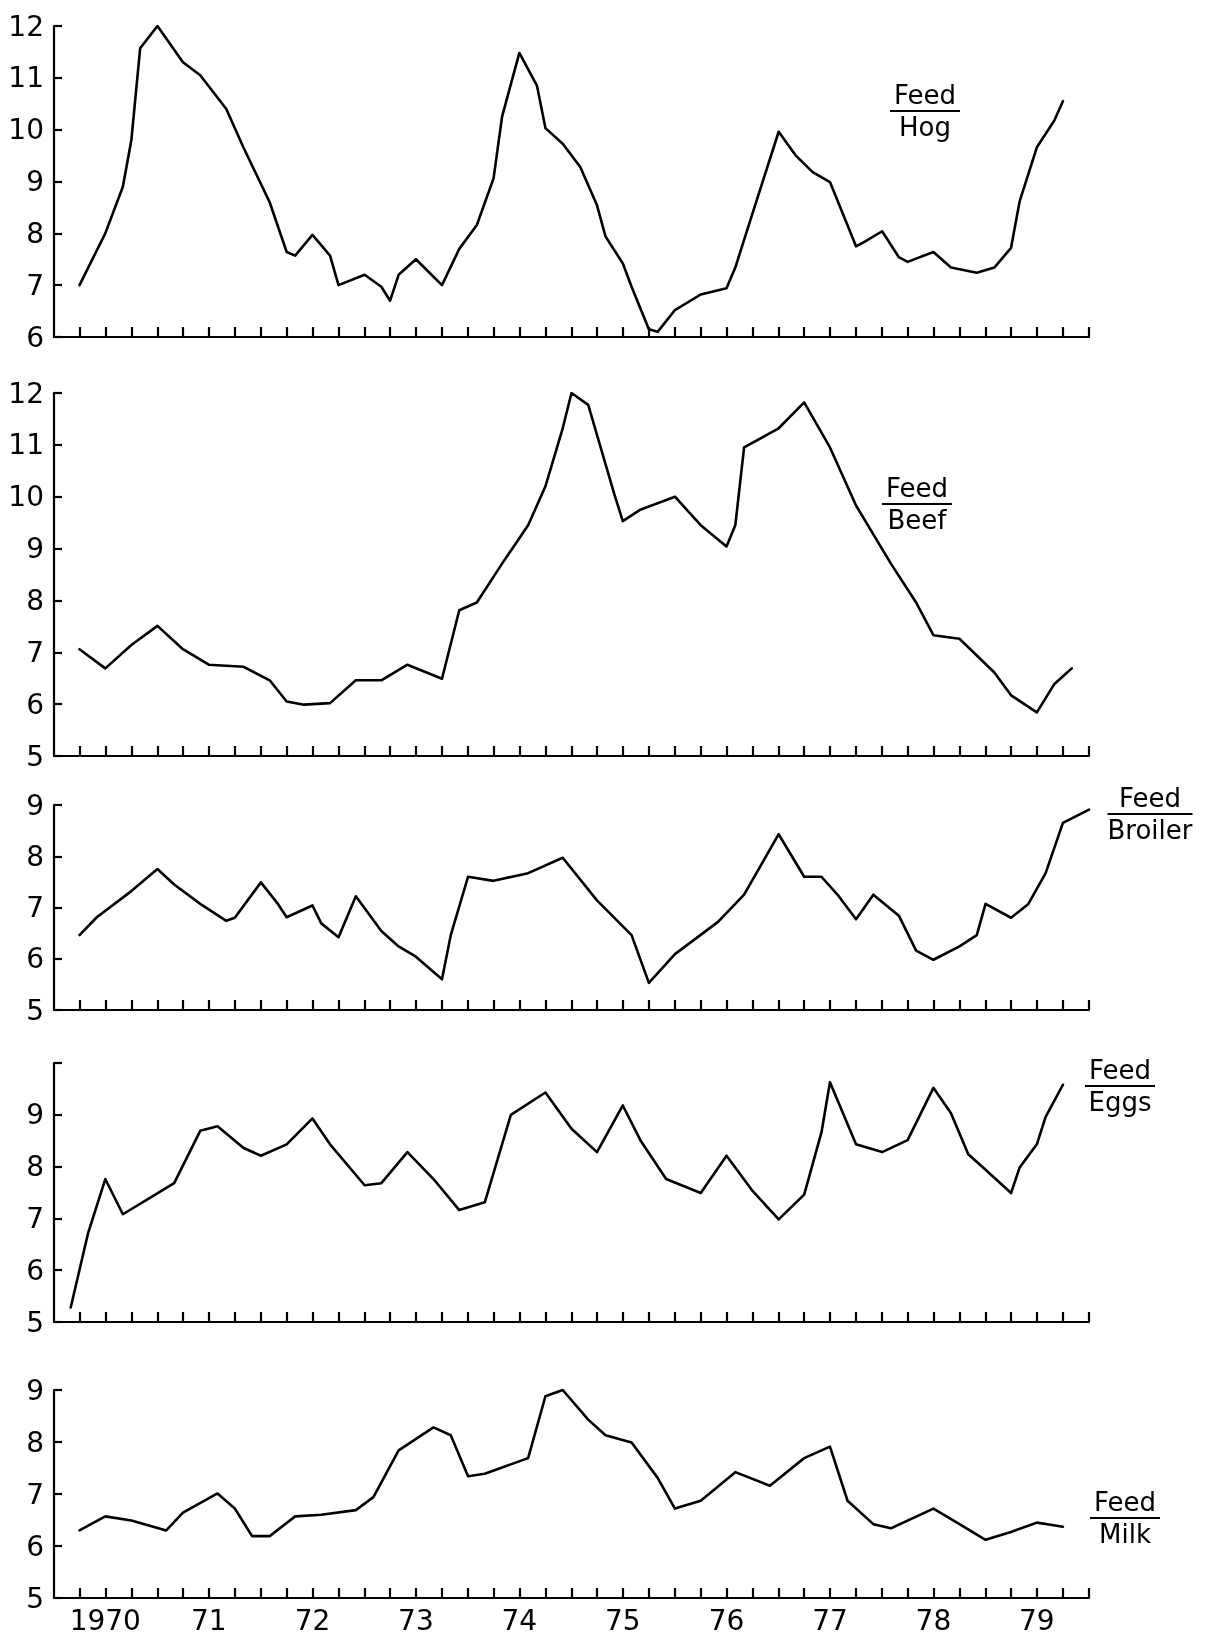  Describe the element at coordinates (416, 1620) in the screenshot. I see `x-tick-label: 73` at that location.